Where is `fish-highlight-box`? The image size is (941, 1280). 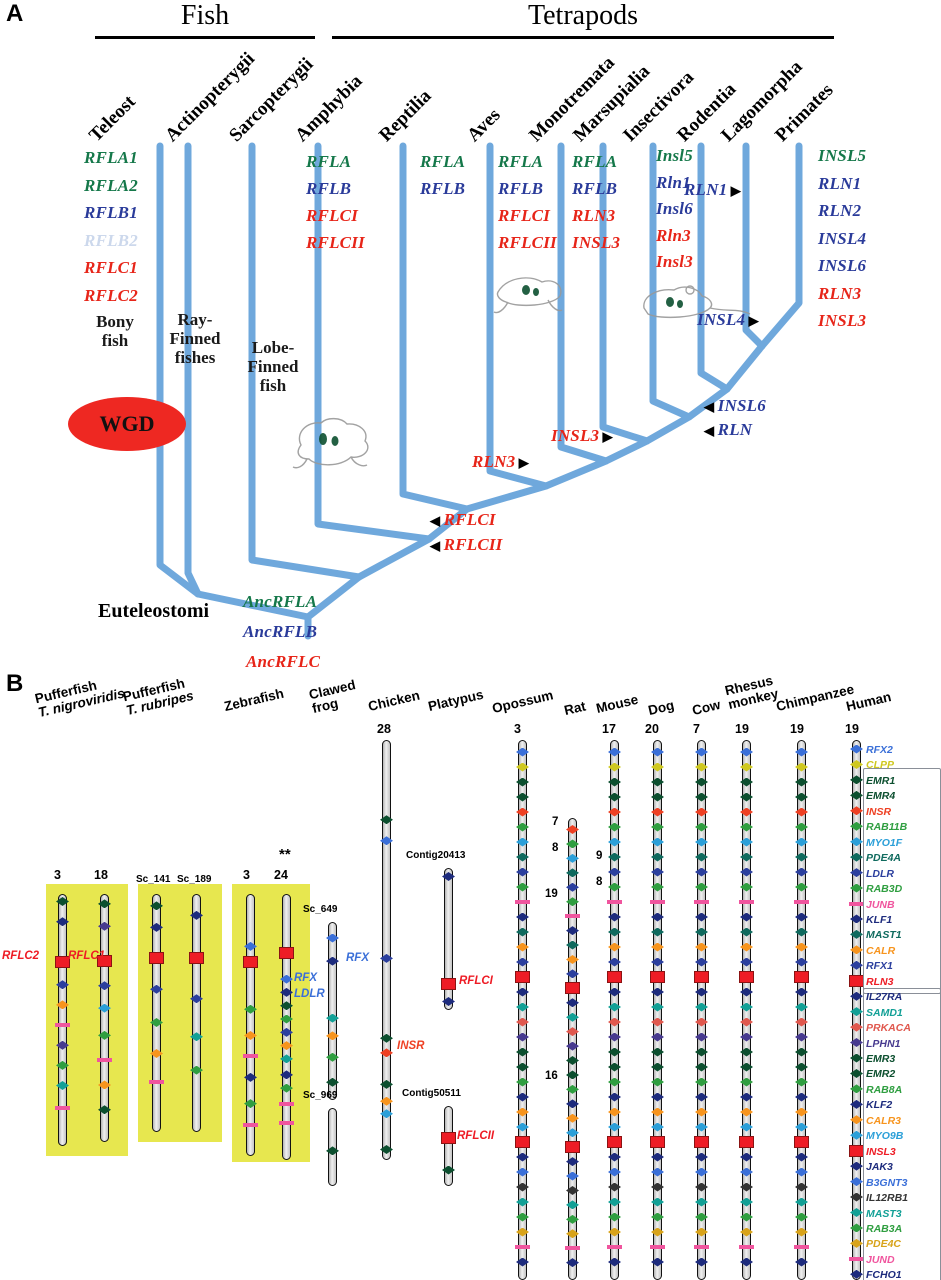
fish-highlight-box is located at coordinates (271, 1023).